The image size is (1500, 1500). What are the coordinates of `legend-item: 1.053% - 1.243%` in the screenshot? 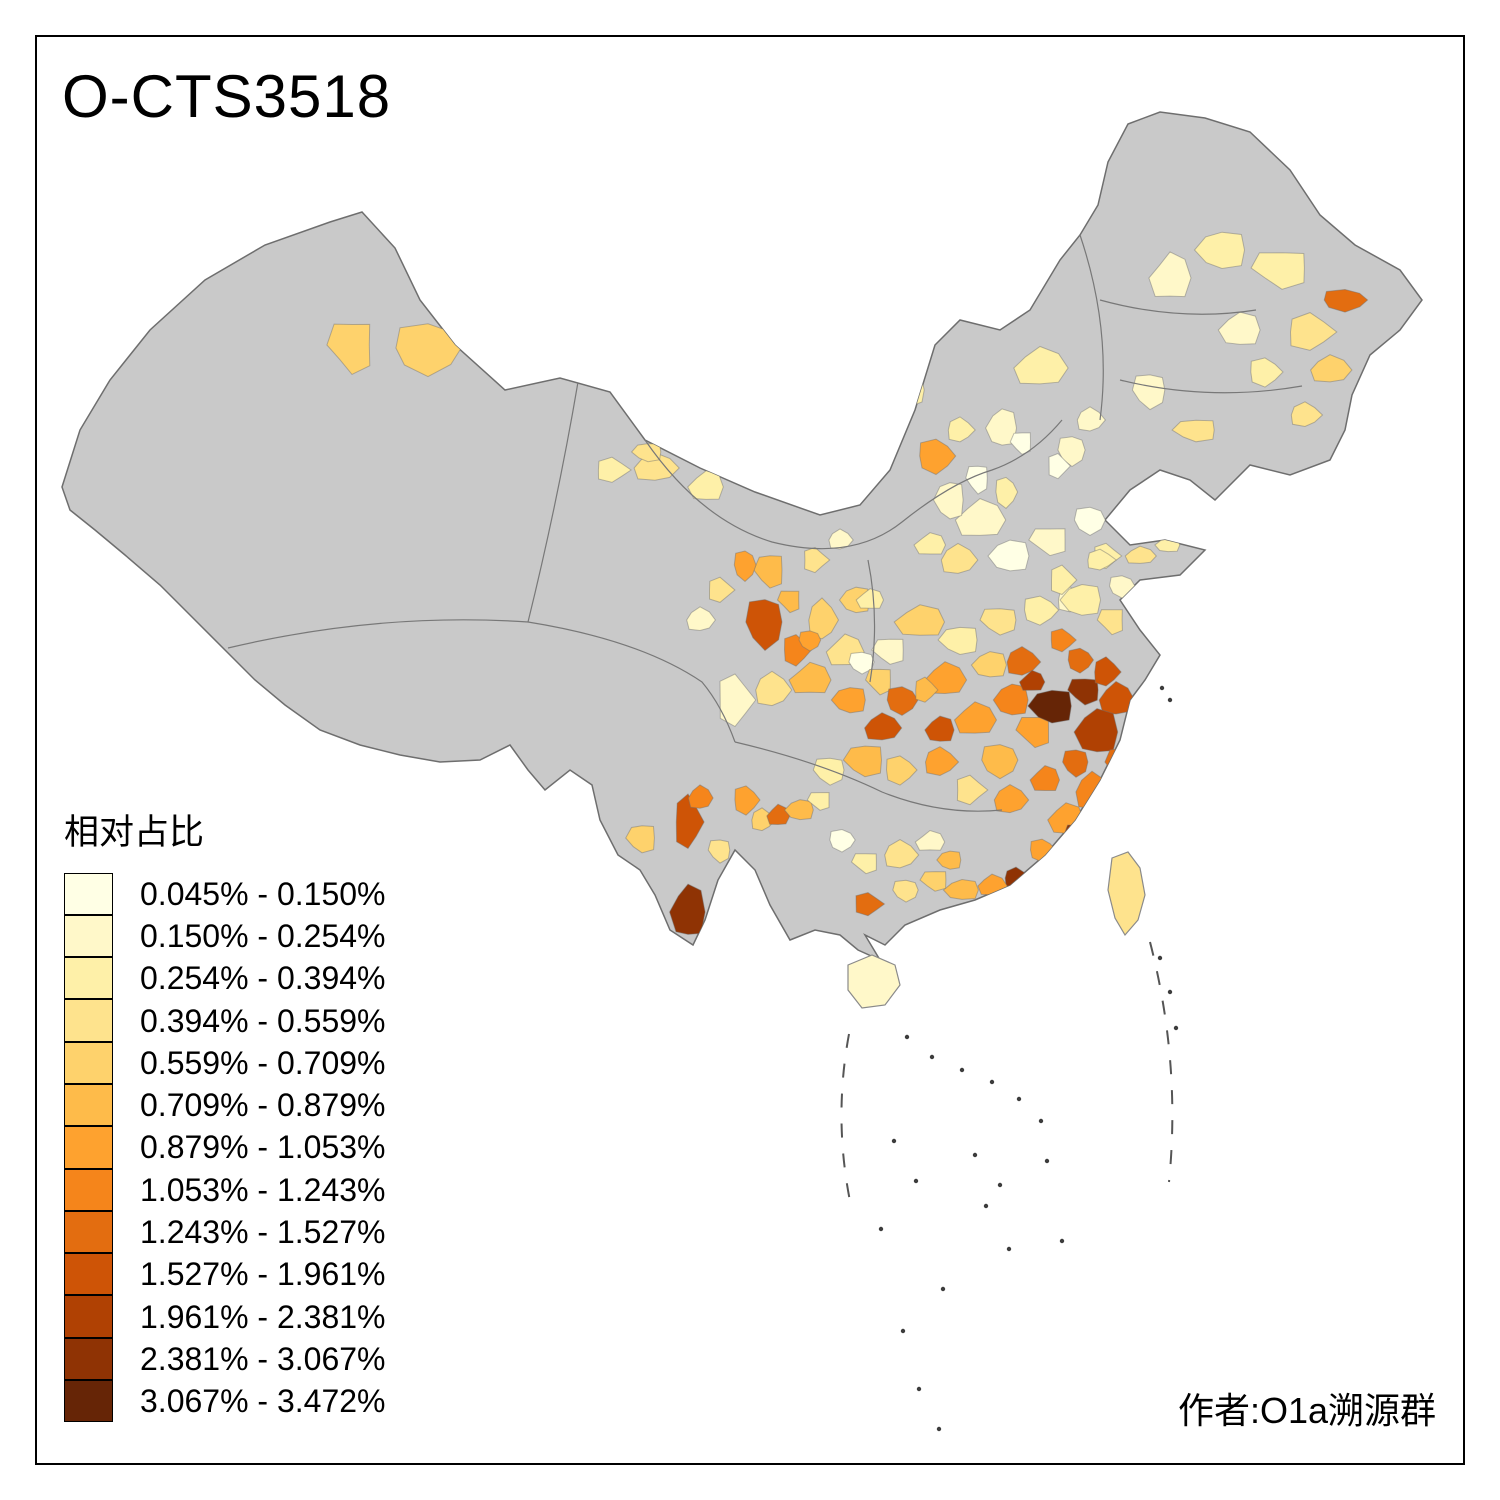 It's located at (225, 1189).